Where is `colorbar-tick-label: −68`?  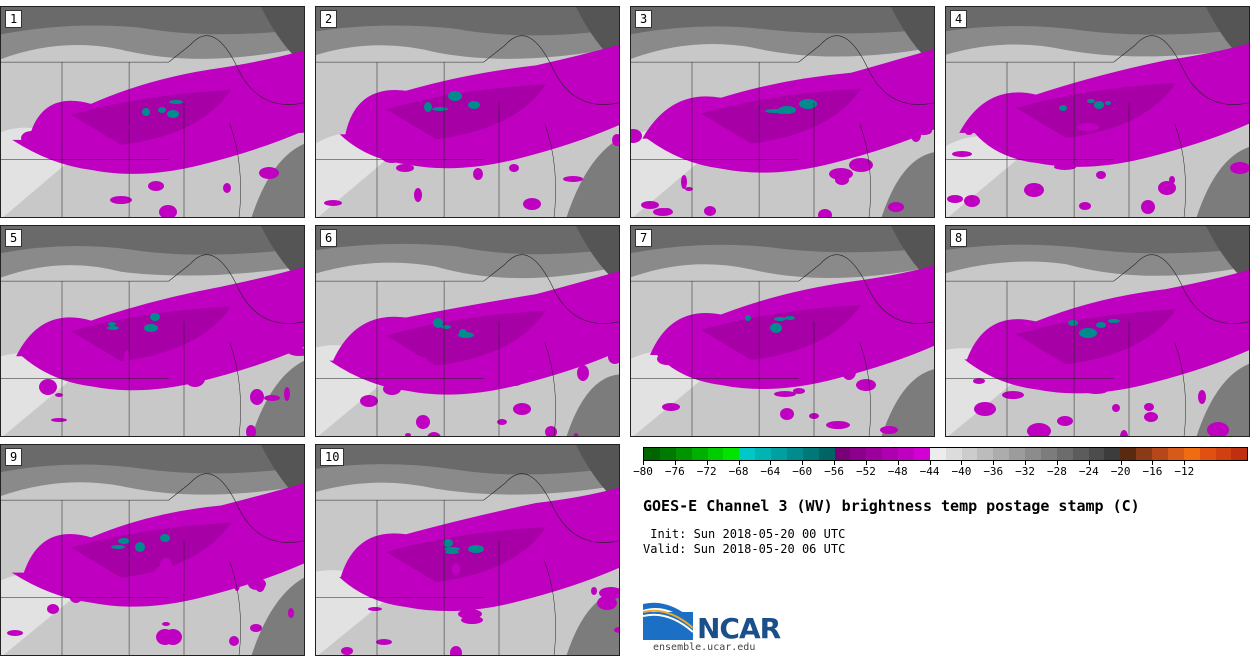
colorbar-tick-label: −68 is located at coordinates (738, 471).